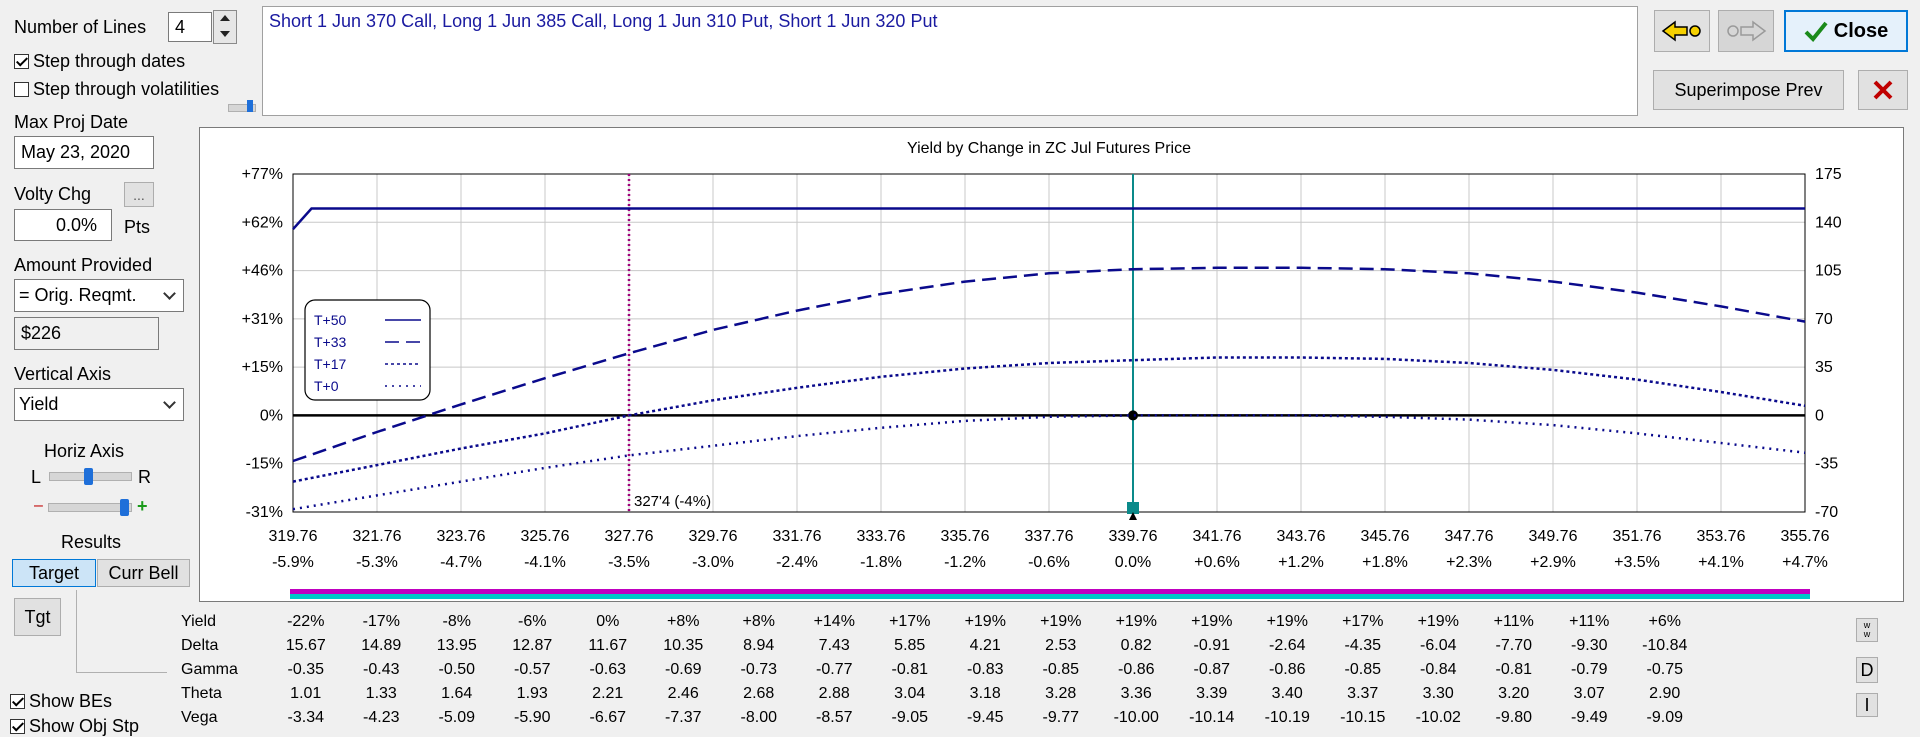  What do you see at coordinates (200, 645) in the screenshot?
I see `greek-name: Delta` at bounding box center [200, 645].